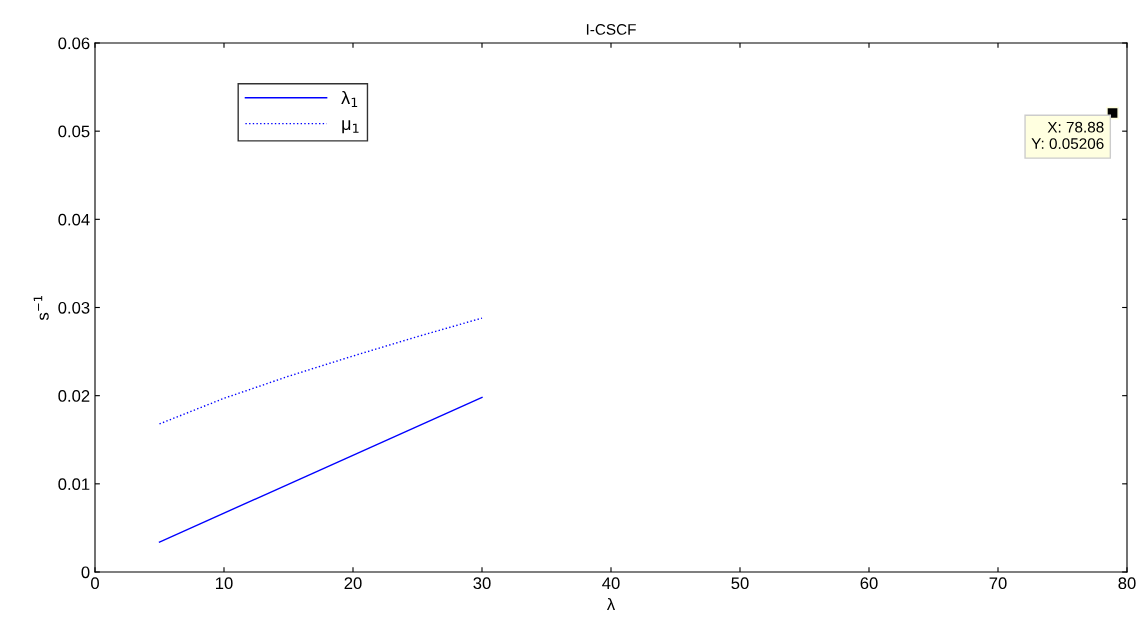 The image size is (1148, 633). I want to click on y-tick-label: 0.01, so click(74, 484).